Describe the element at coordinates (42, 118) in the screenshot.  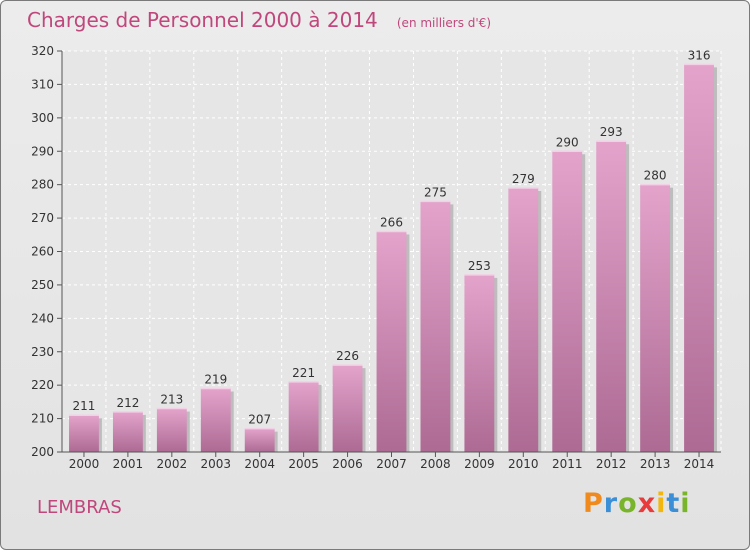
I see `y-tick-label: 300` at that location.